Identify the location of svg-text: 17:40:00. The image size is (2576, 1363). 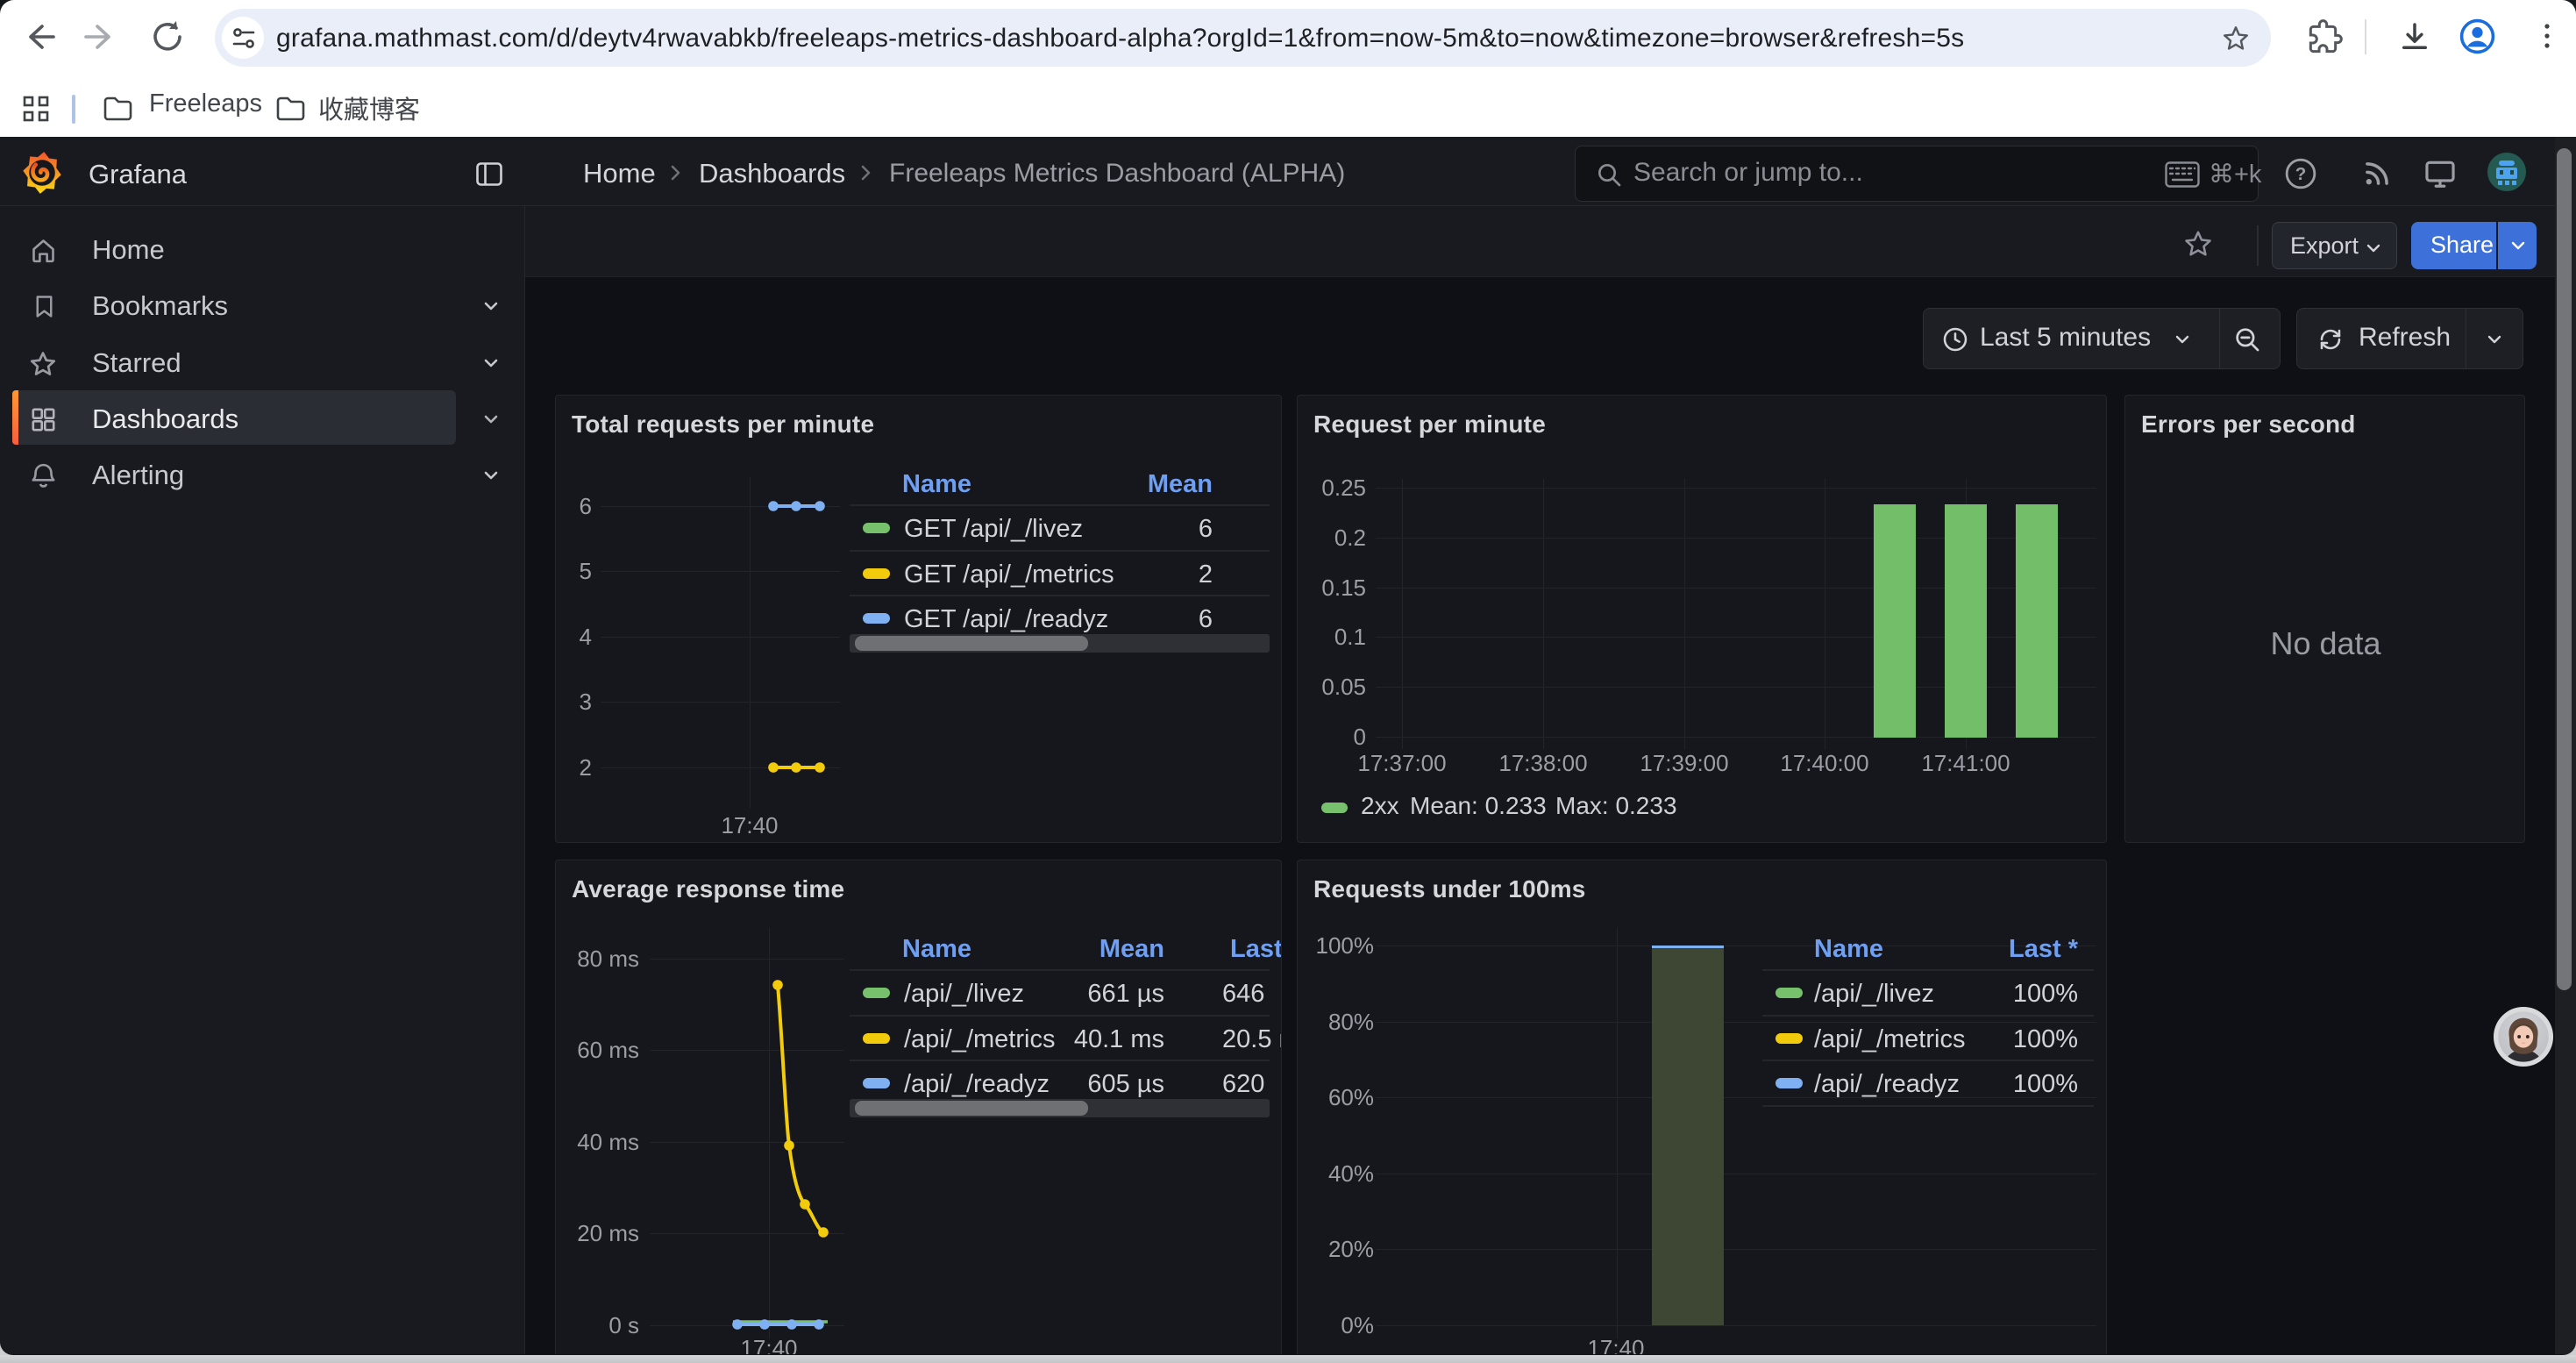
(1824, 763).